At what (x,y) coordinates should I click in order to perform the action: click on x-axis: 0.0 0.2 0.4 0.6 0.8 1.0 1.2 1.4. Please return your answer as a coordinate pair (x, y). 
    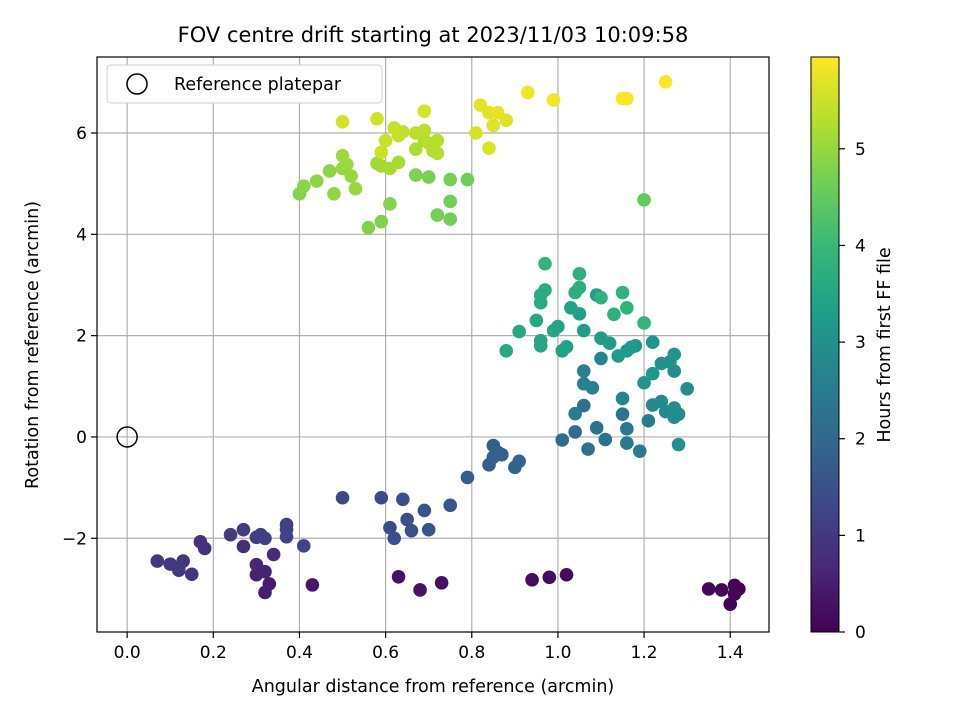
    Looking at the image, I should click on (429, 647).